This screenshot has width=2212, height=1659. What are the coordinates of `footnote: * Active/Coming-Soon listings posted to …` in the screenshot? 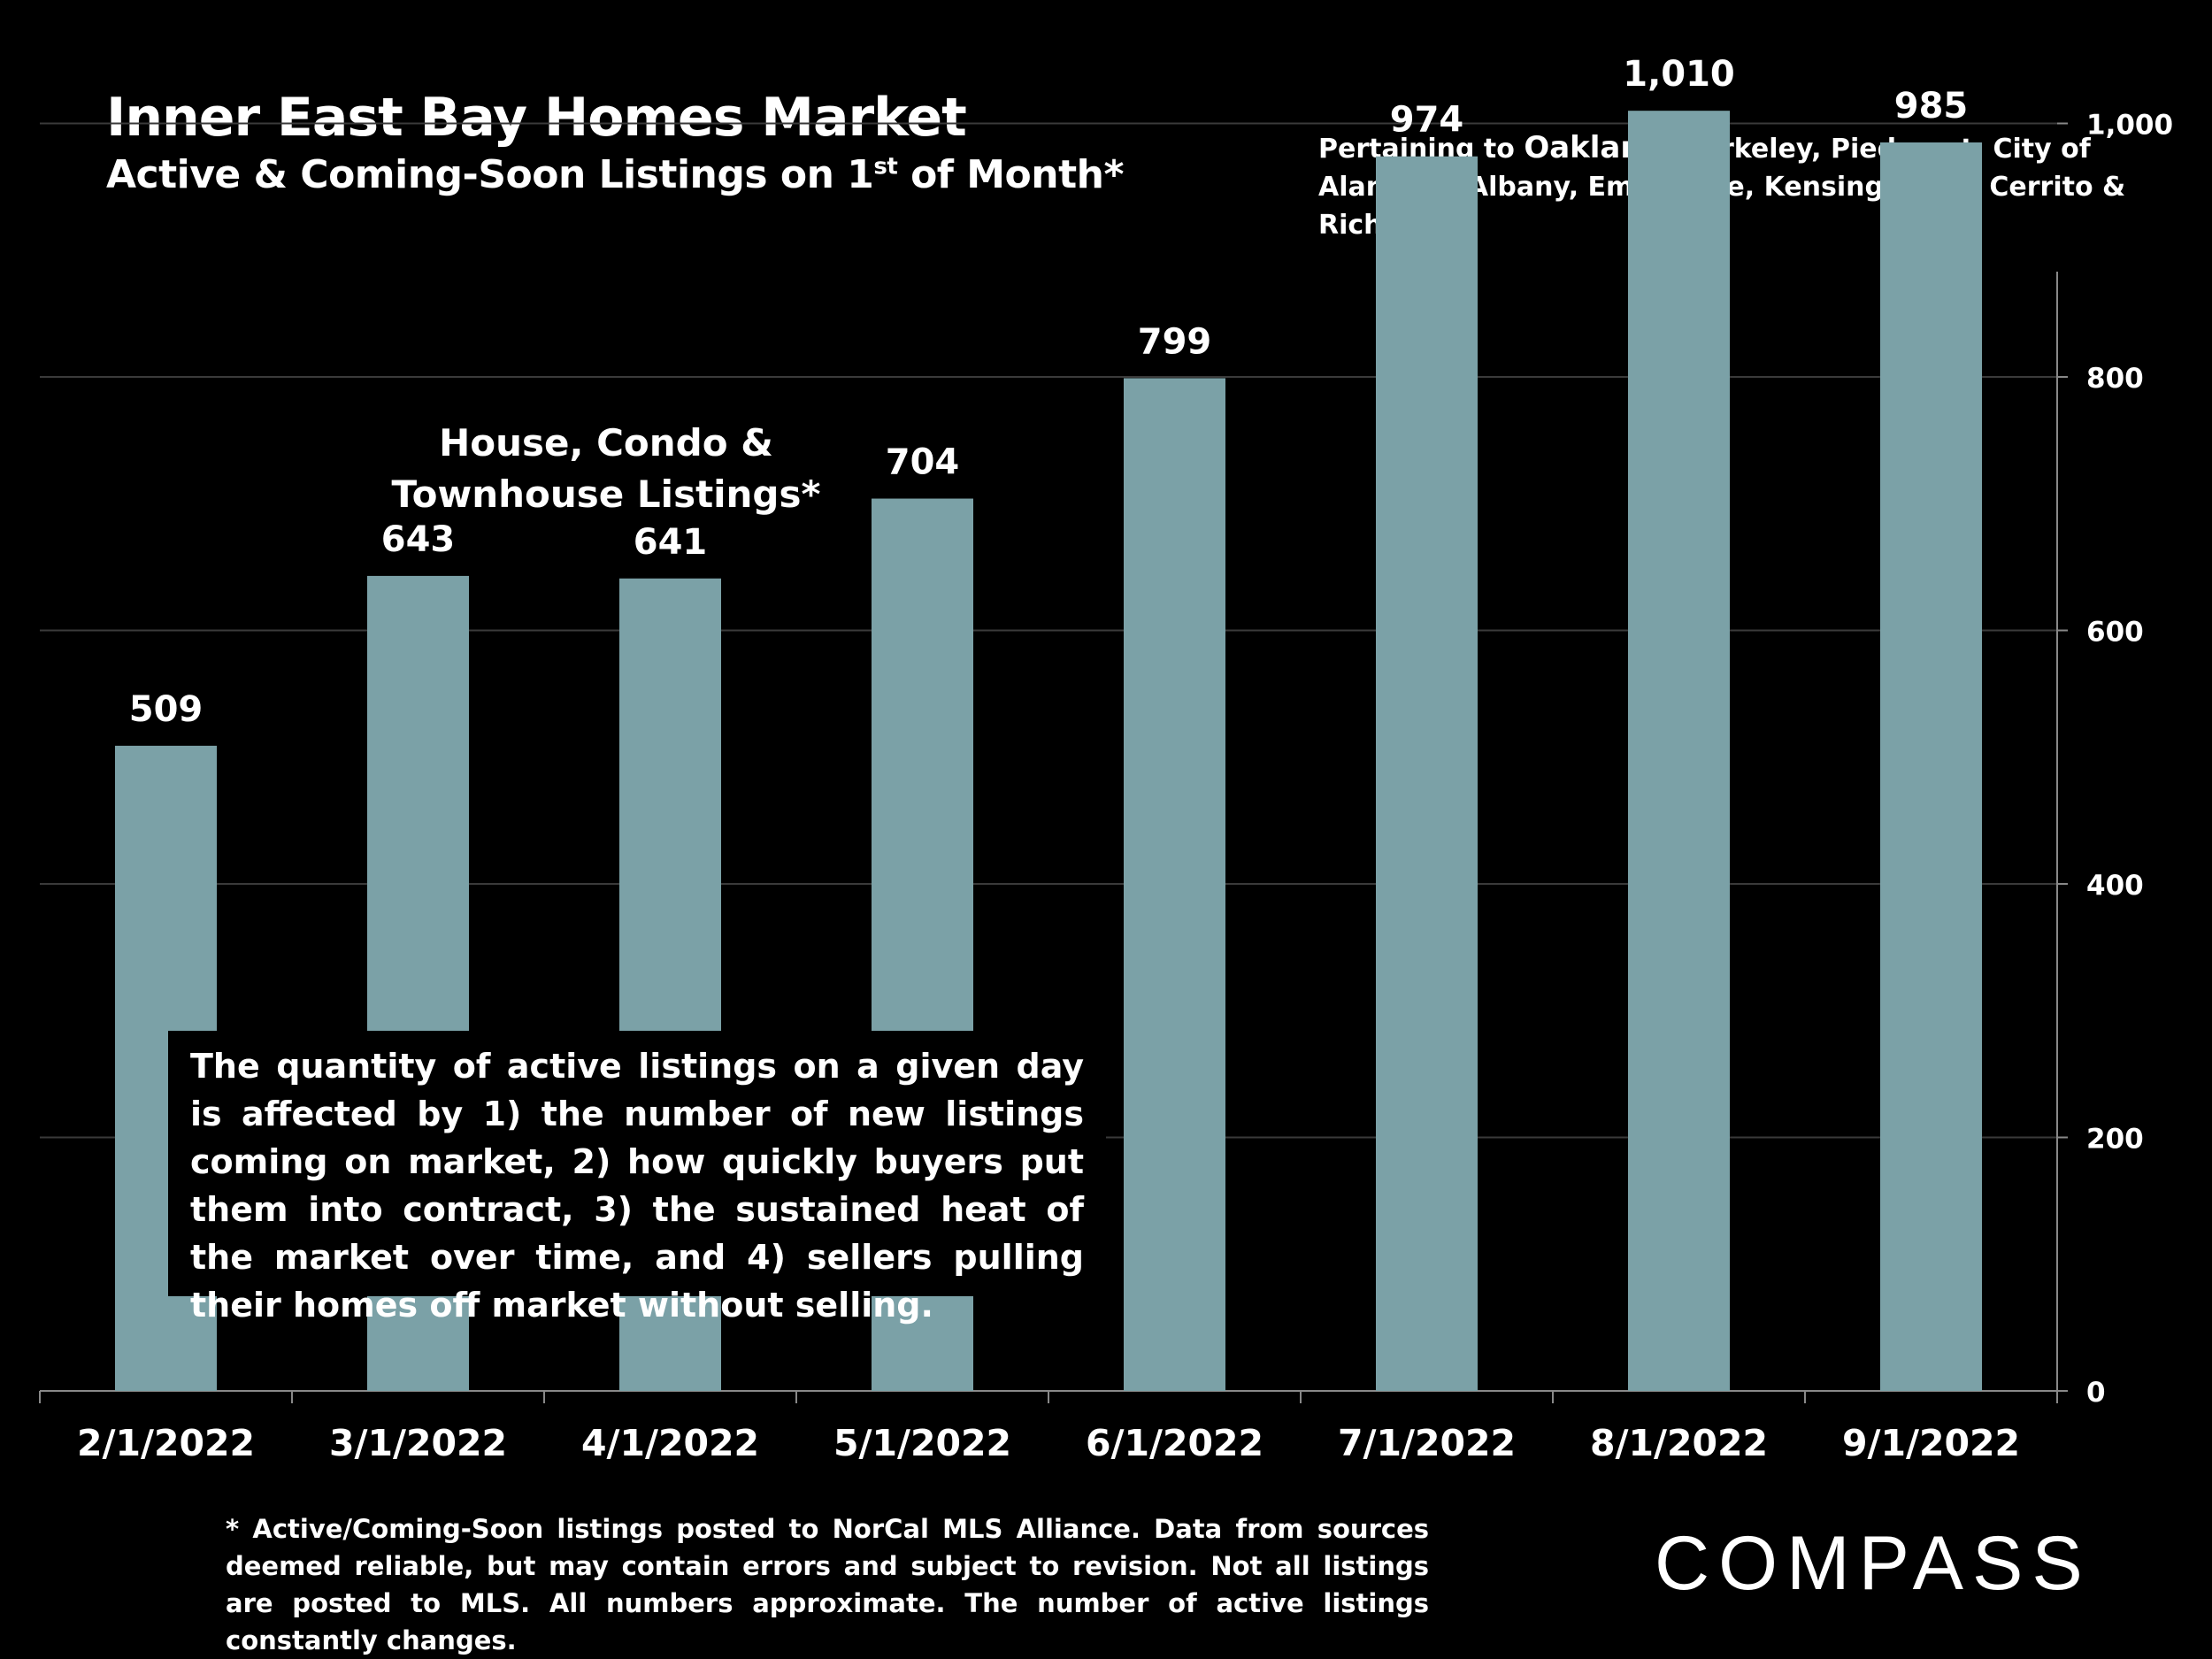 It's located at (827, 1585).